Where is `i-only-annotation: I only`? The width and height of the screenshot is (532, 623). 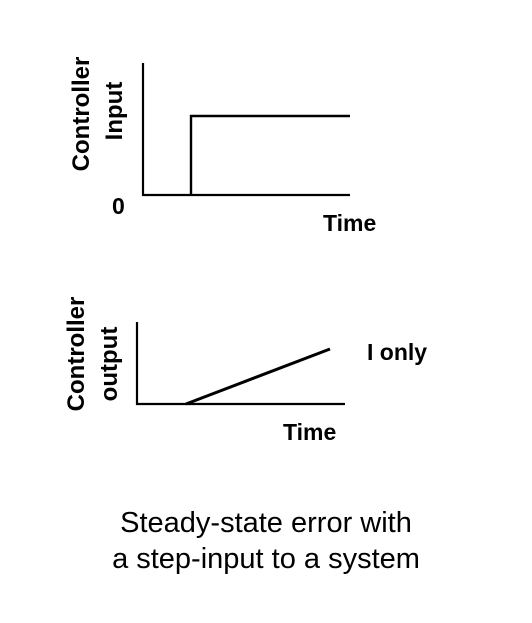 i-only-annotation: I only is located at coordinates (397, 352).